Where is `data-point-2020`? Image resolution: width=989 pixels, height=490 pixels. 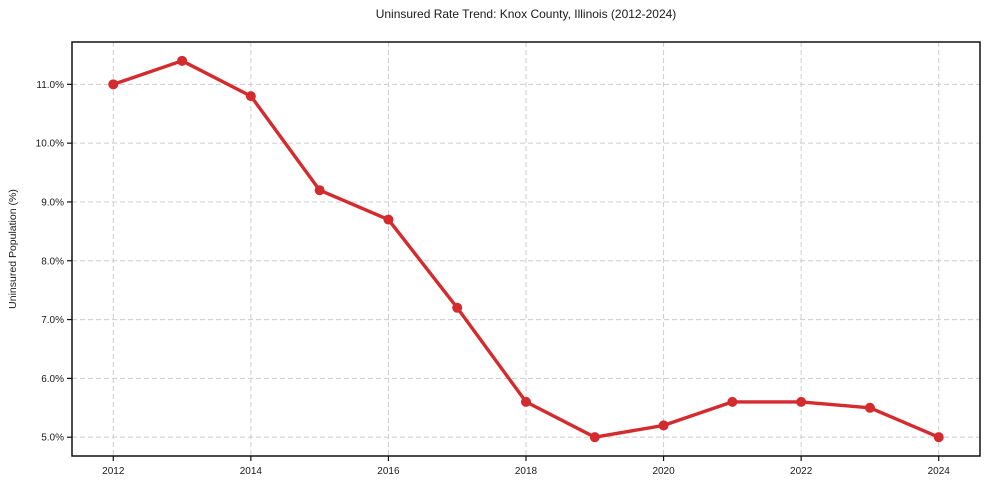 data-point-2020 is located at coordinates (663, 425).